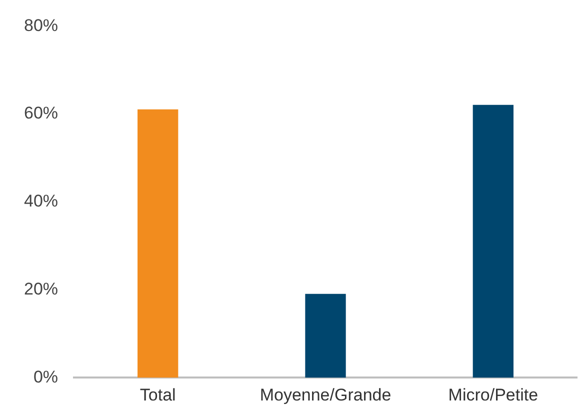  What do you see at coordinates (41, 25) in the screenshot?
I see `y-tick-label: 80%` at bounding box center [41, 25].